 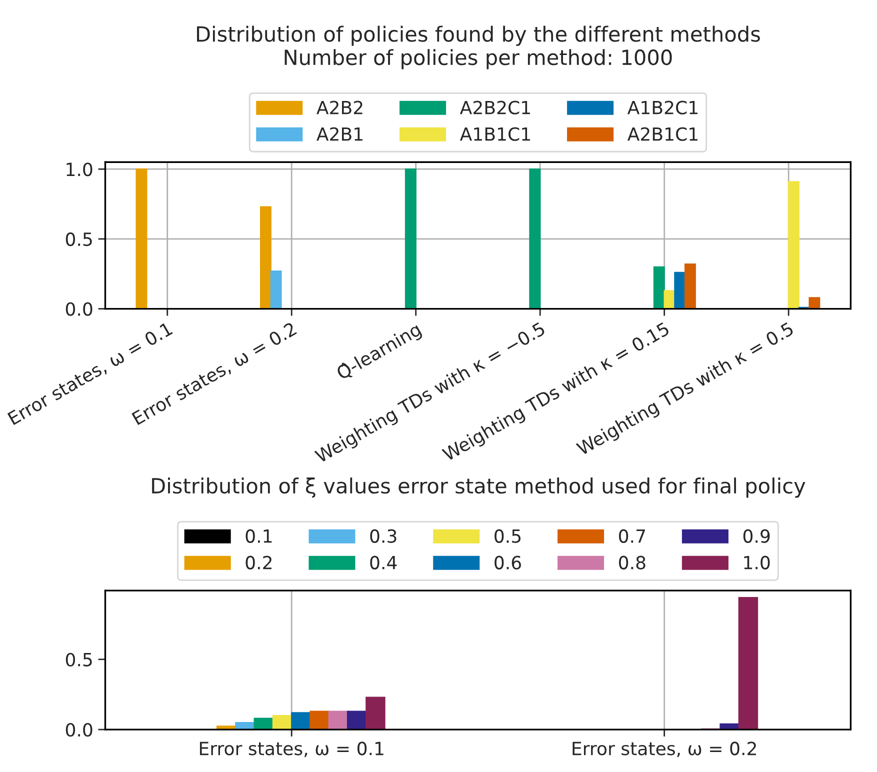 What do you see at coordinates (662, 107) in the screenshot?
I see `legend-label: A1B2C1` at bounding box center [662, 107].